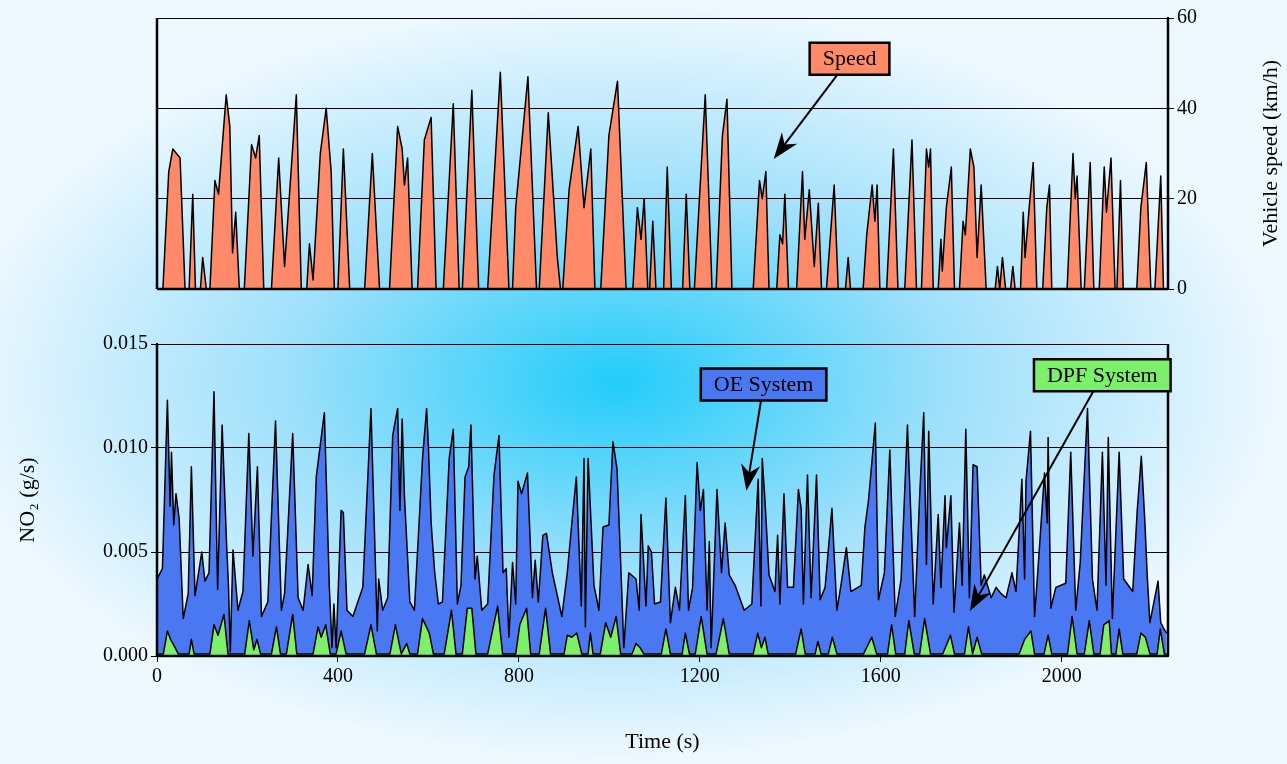 This screenshot has height=764, width=1287. I want to click on text: Speed, so click(849, 58).